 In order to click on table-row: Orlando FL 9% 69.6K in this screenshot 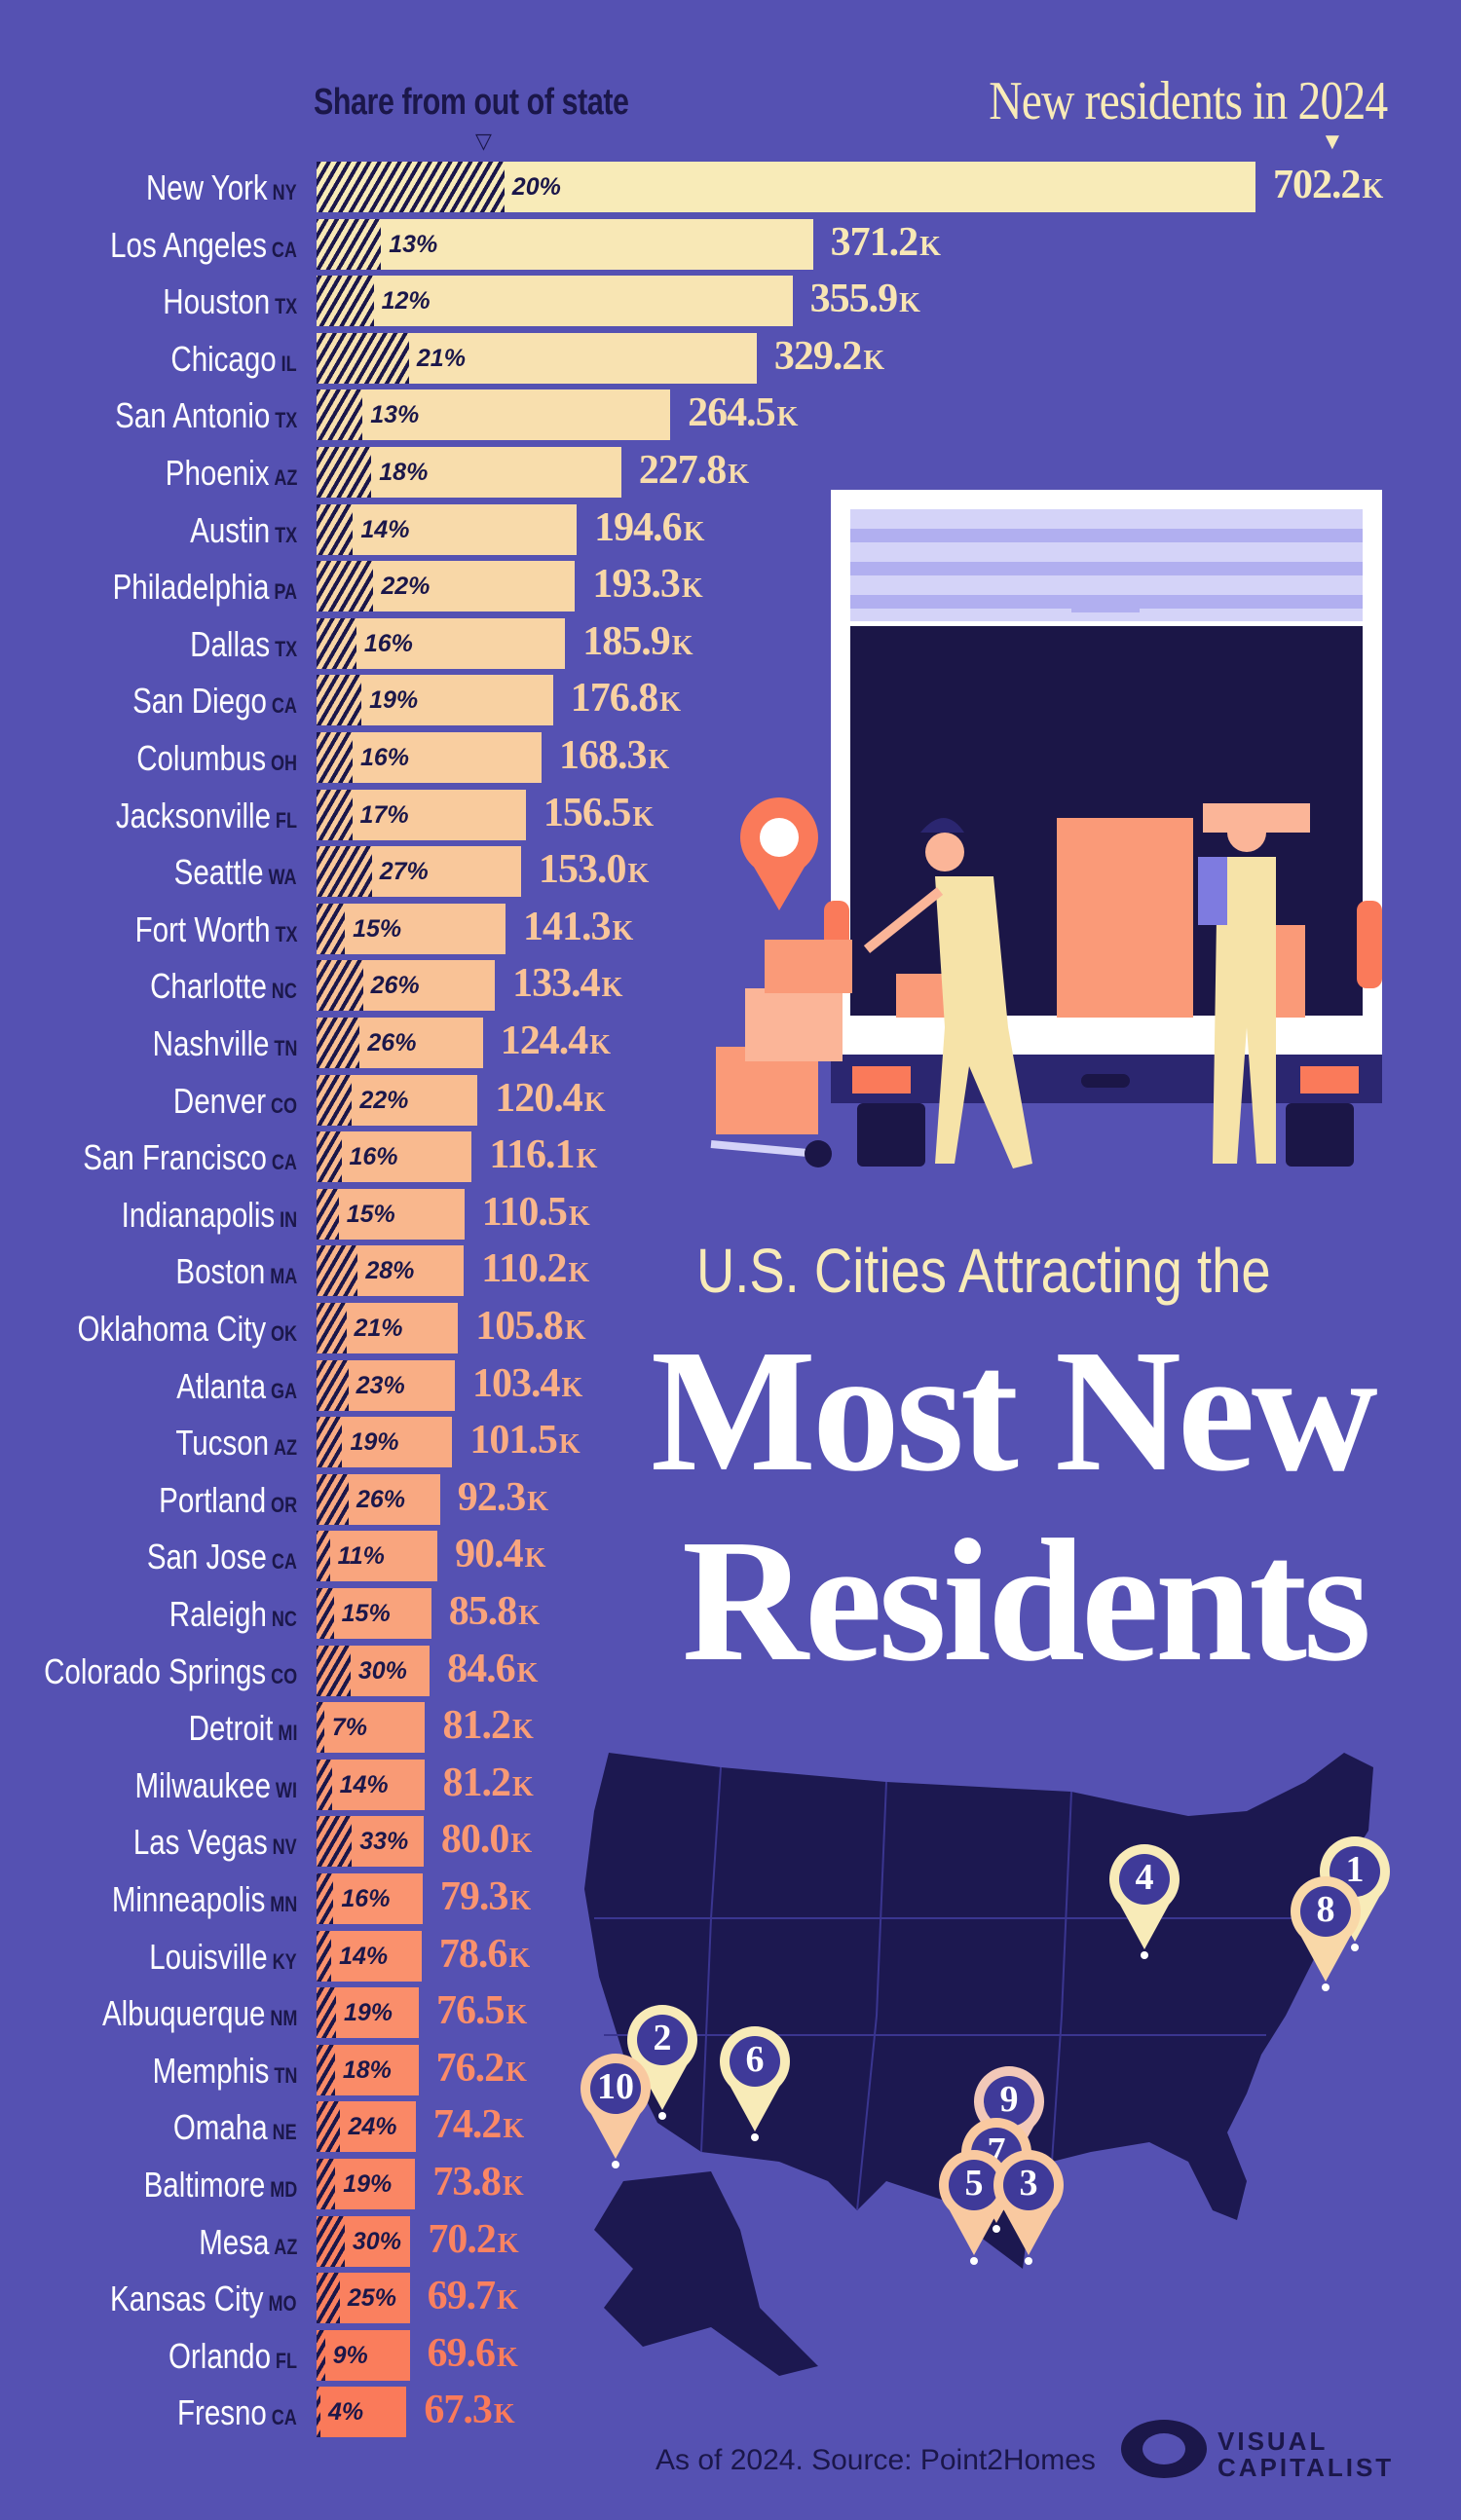, I will do `click(730, 2355)`.